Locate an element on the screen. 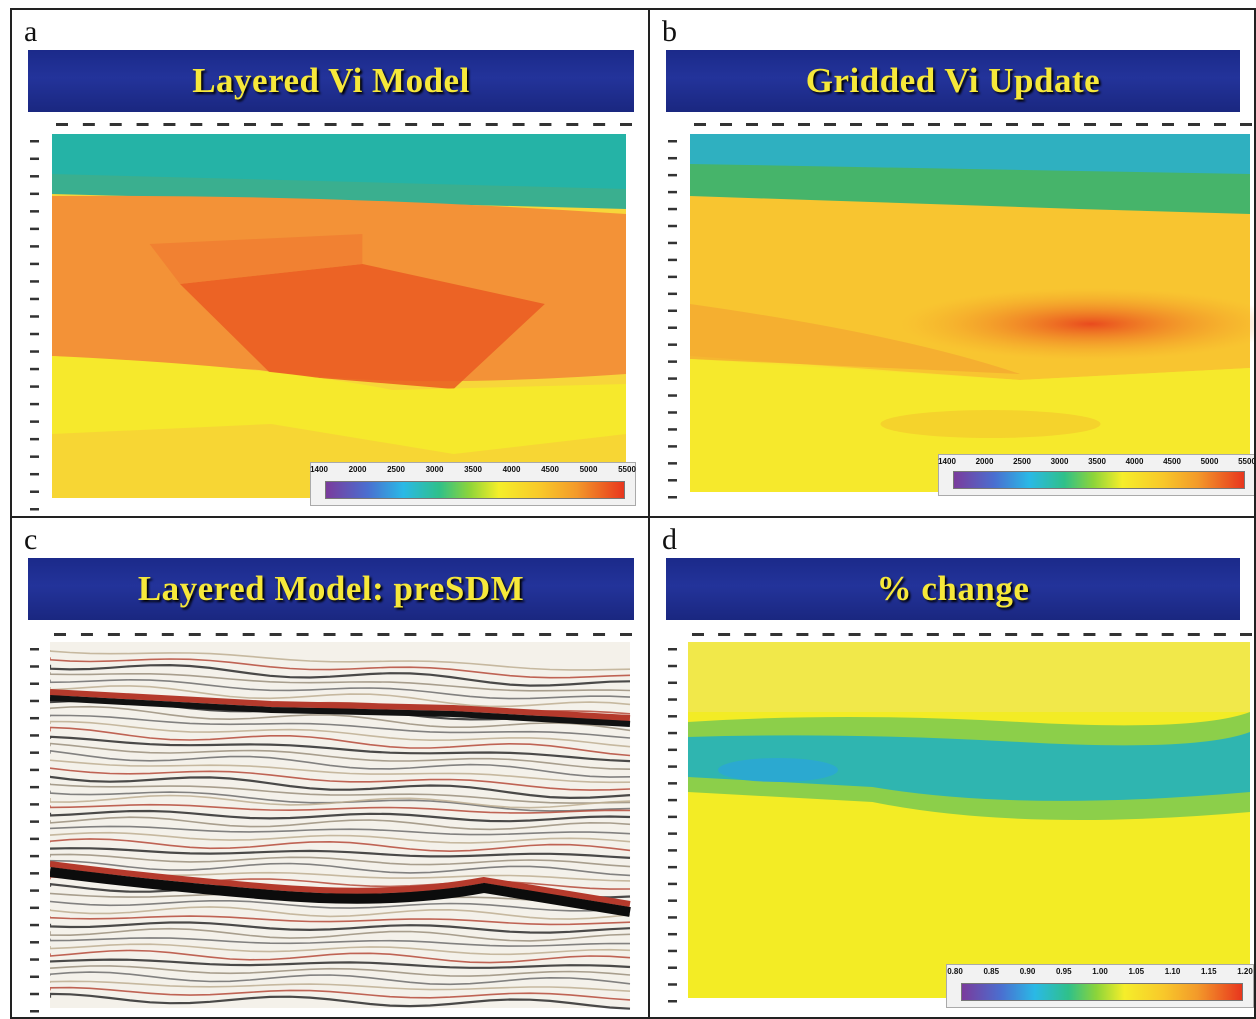  velocity-colorbar: 1400 2000 2500 3000 3500 4000 4500 5000 5500 is located at coordinates (473, 484).